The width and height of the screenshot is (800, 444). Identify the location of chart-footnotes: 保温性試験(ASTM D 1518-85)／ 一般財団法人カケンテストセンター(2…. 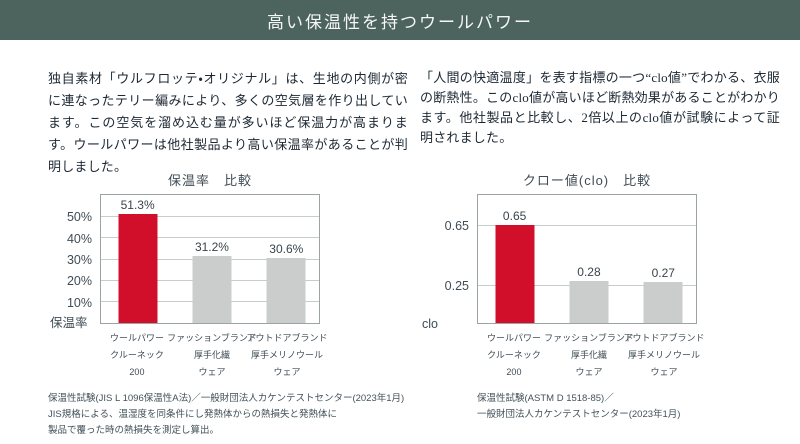
(587, 407).